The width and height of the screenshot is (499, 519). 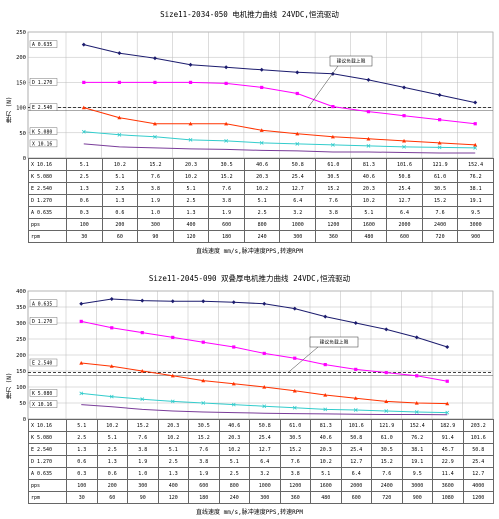 What do you see at coordinates (21, 308) in the screenshot?
I see `y-tick-label: 350` at bounding box center [21, 308].